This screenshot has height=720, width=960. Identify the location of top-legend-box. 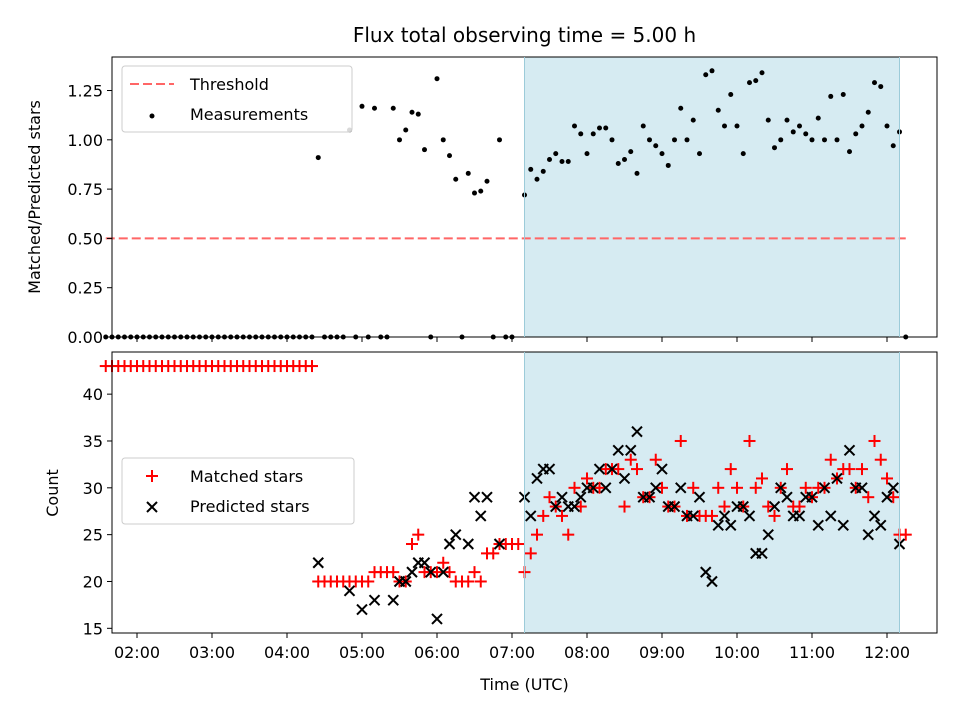
(237, 99).